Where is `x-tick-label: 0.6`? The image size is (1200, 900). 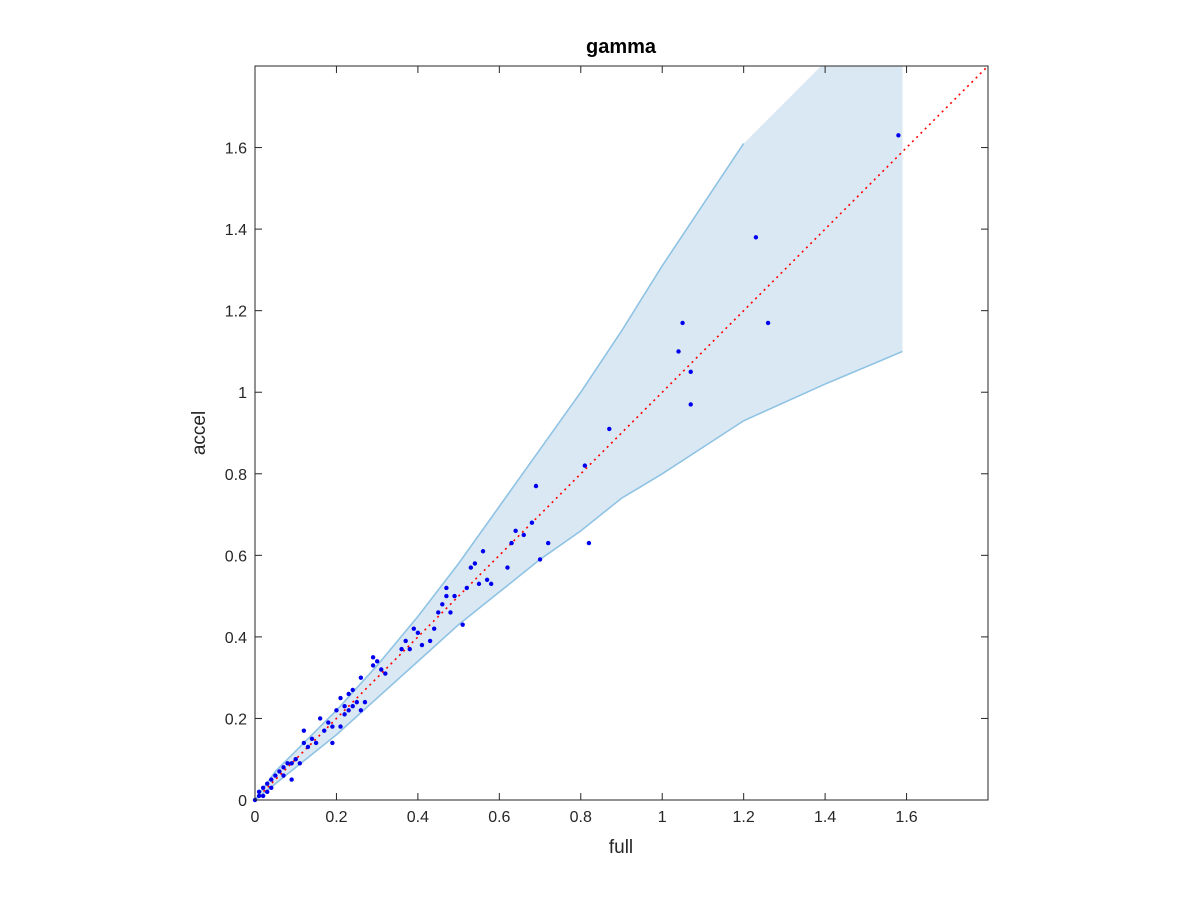 x-tick-label: 0.6 is located at coordinates (499, 817).